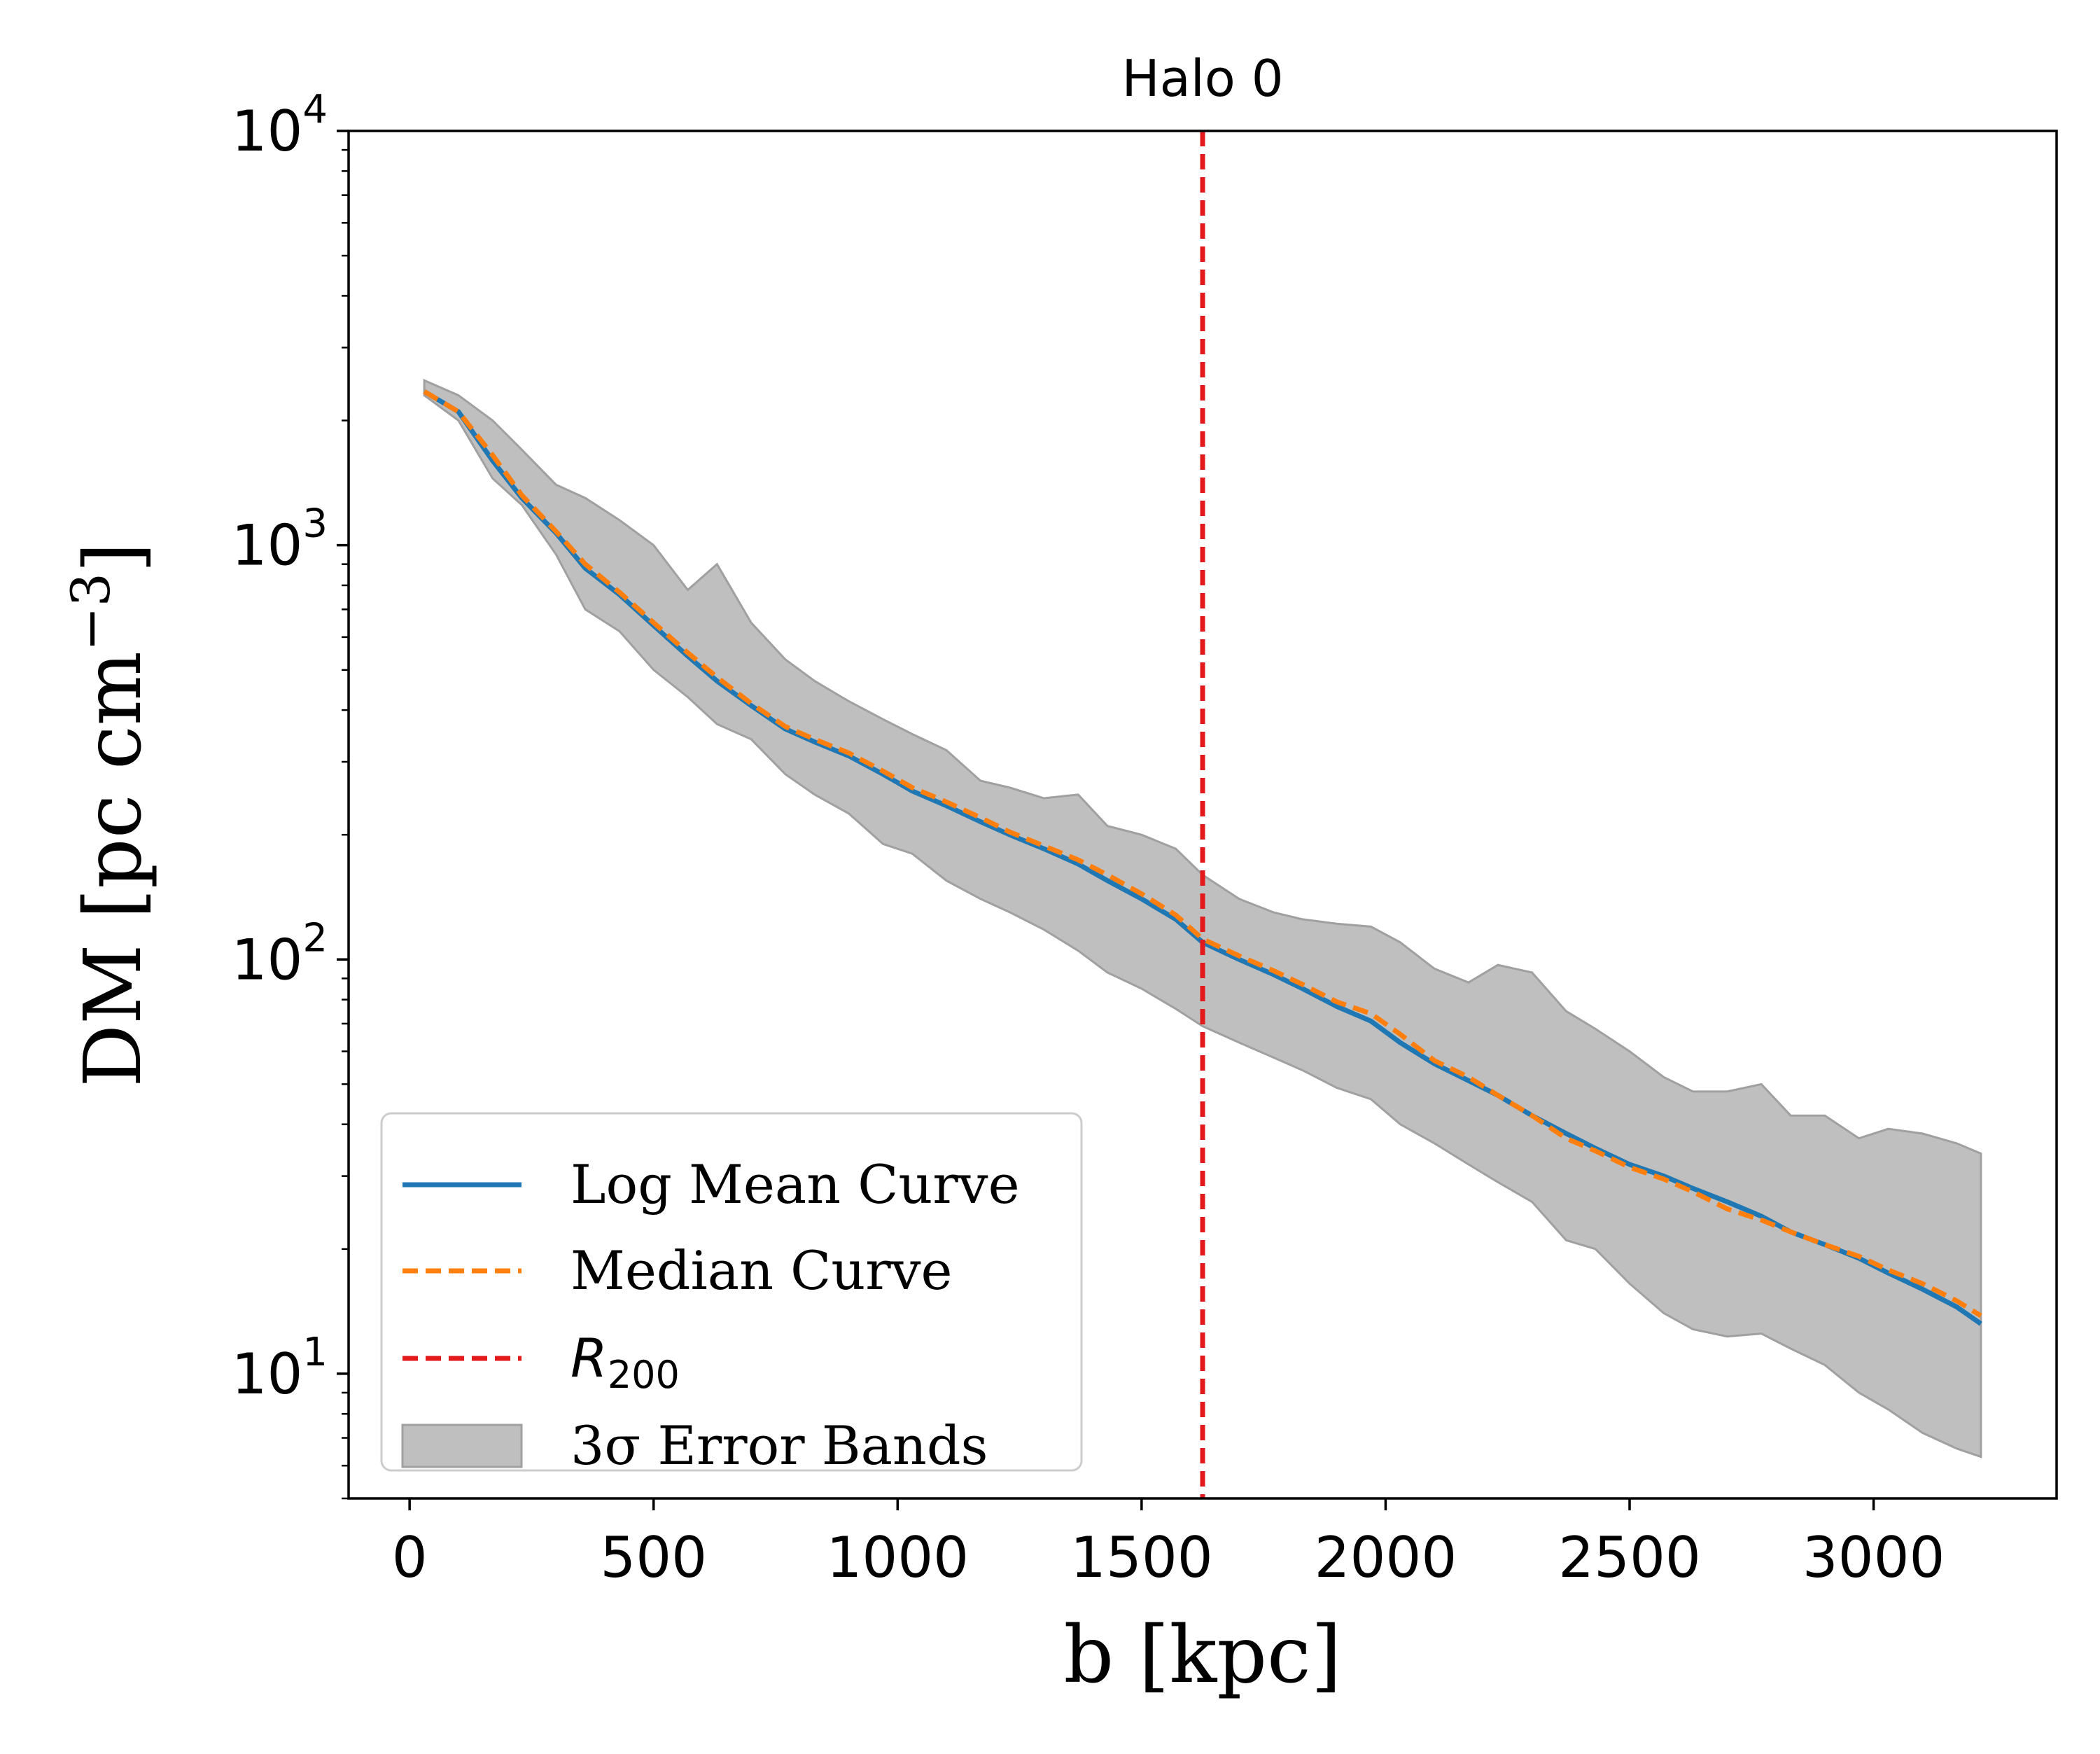 The height and width of the screenshot is (1754, 2100). I want to click on y-axis-ticks: 10¹ 10² 10³ 10⁴, so click(290, 793).